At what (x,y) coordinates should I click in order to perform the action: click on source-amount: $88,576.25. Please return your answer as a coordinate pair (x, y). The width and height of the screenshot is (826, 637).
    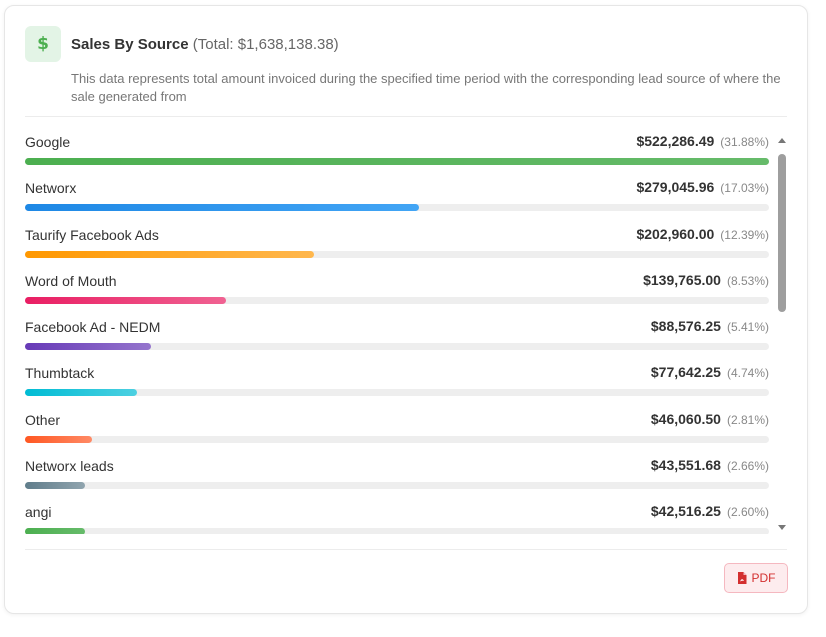
    Looking at the image, I should click on (685, 326).